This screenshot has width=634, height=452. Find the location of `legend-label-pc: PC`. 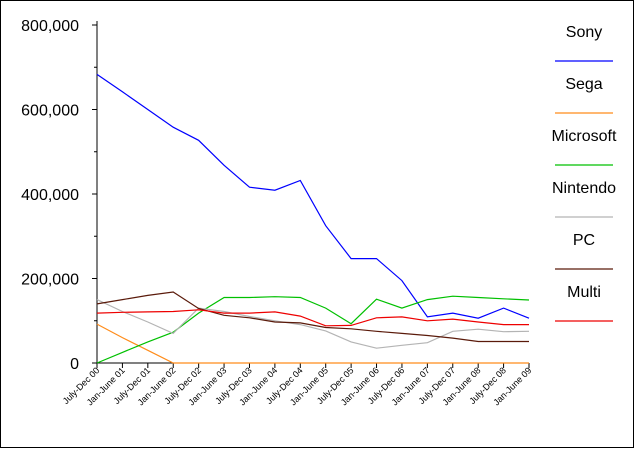

legend-label-pc: PC is located at coordinates (584, 240).